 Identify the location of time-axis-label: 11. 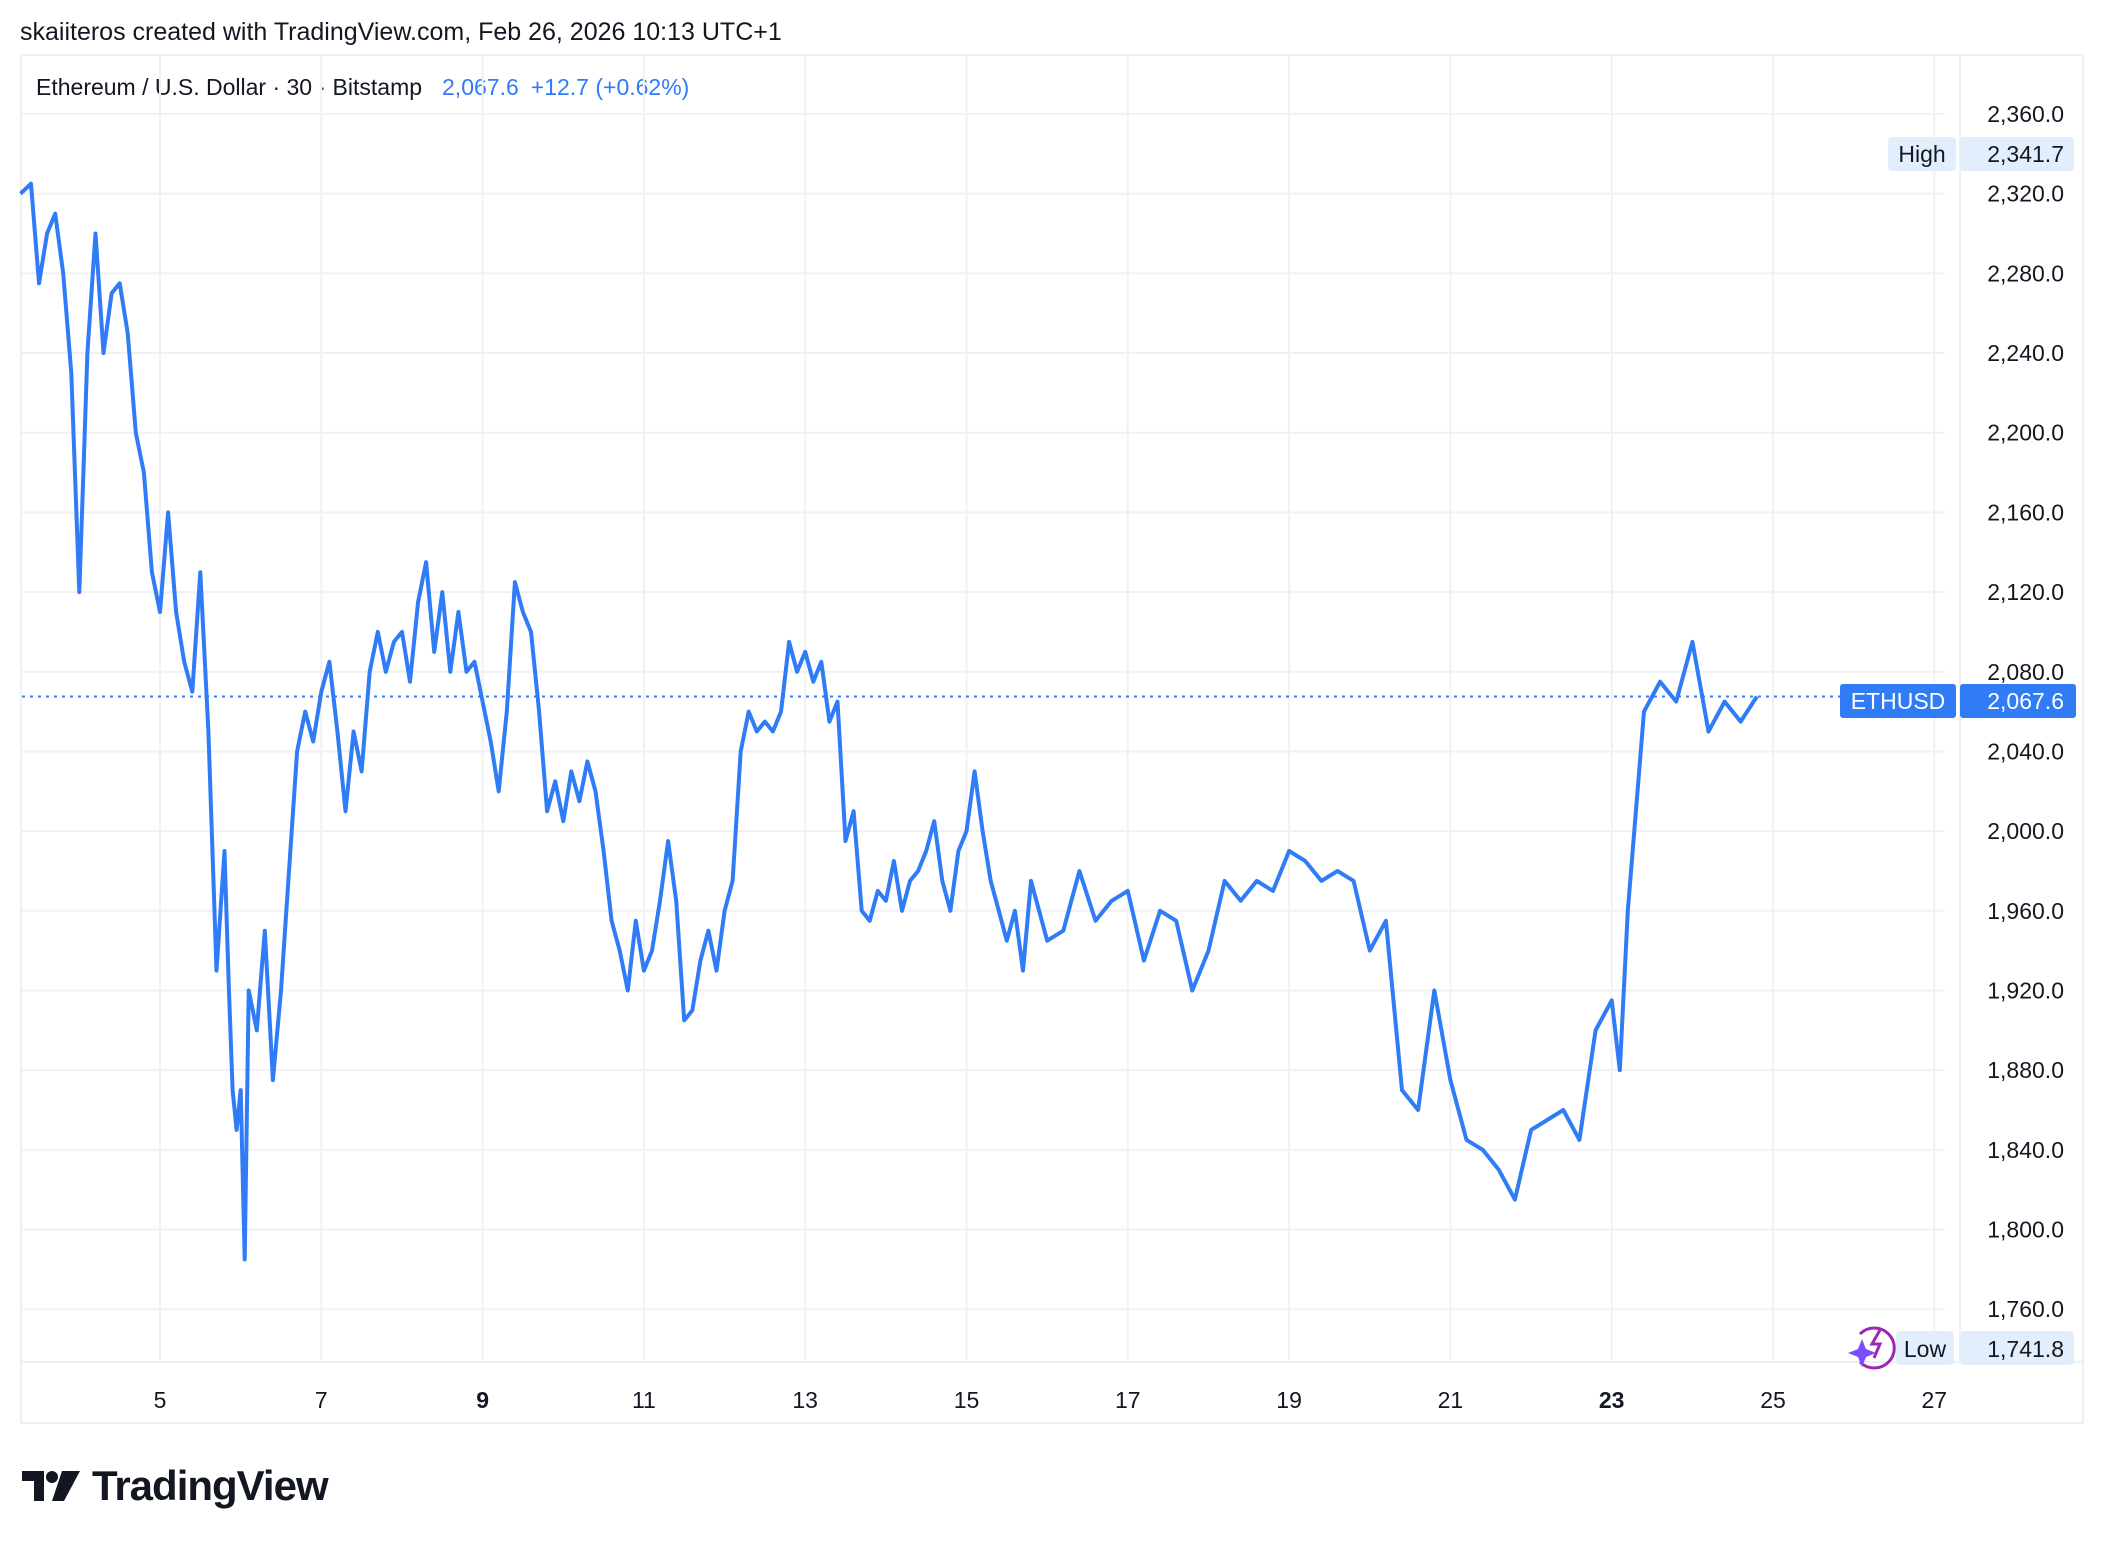
(644, 1400).